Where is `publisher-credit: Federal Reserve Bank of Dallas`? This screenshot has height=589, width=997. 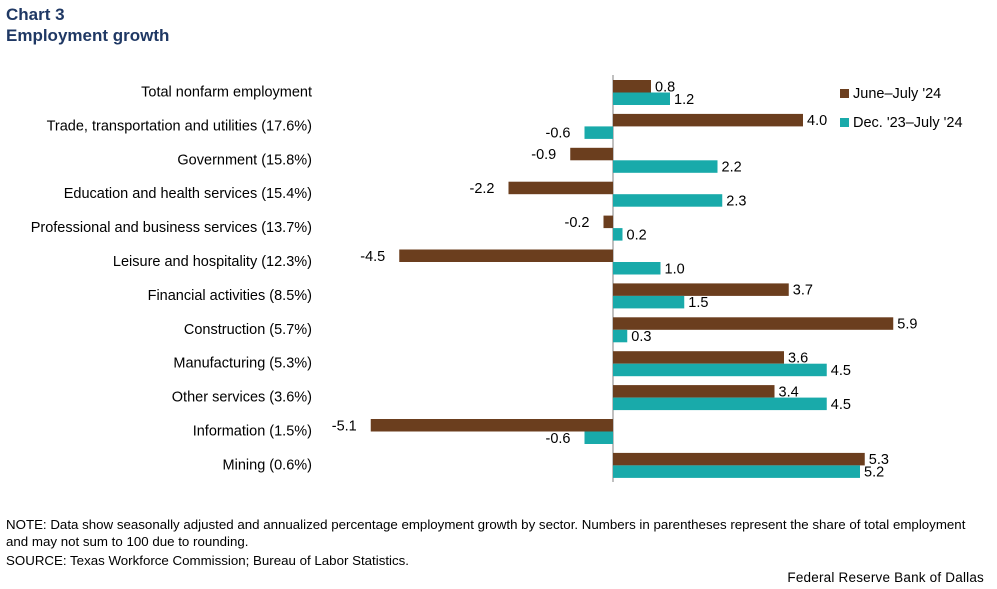
publisher-credit: Federal Reserve Bank of Dallas is located at coordinates (885, 577).